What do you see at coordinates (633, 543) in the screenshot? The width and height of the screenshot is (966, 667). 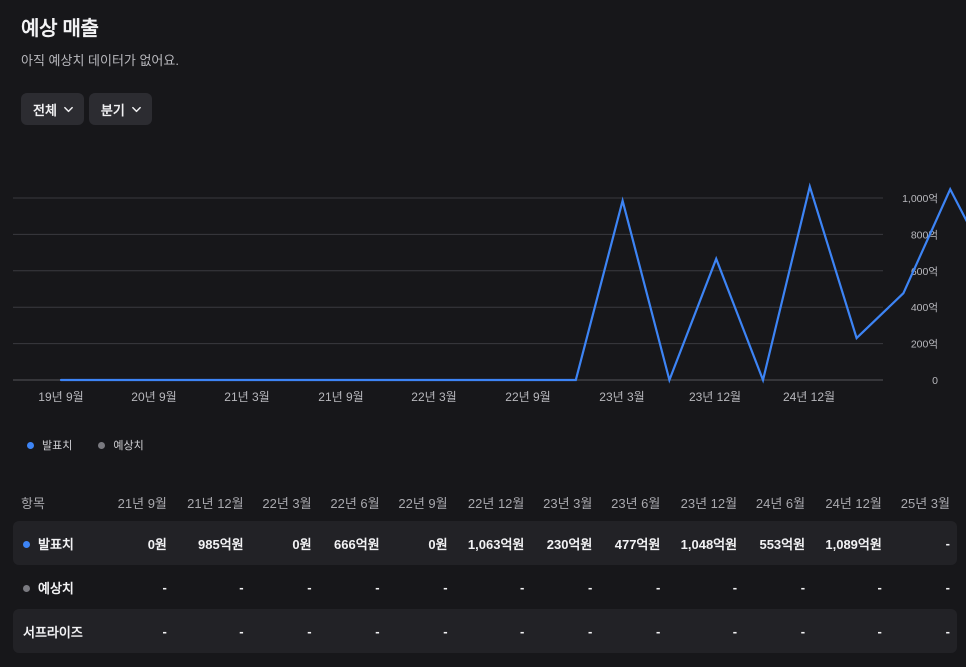 I see `table-cell: 477억원` at bounding box center [633, 543].